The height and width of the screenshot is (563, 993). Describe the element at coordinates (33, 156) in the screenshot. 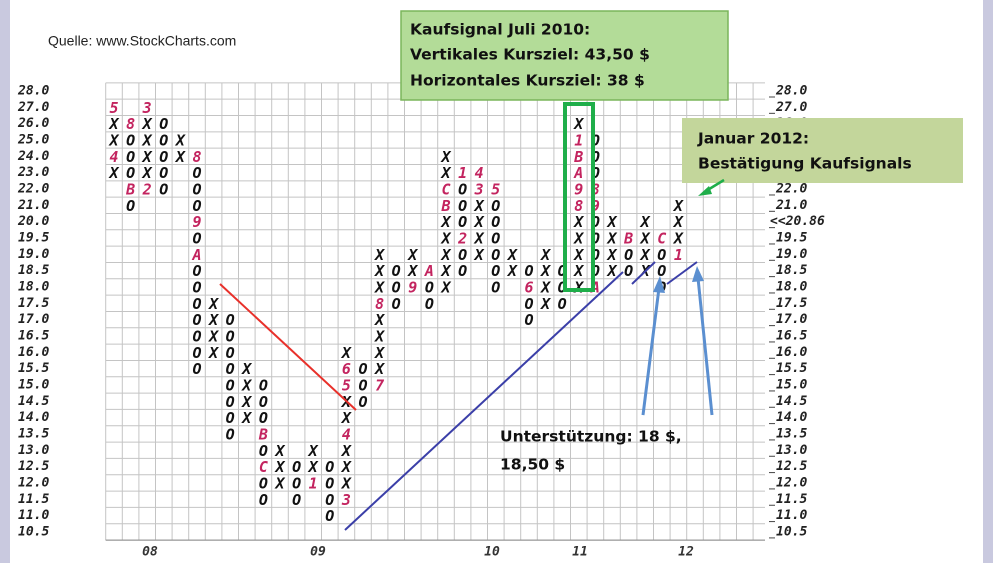

I see `y-tick-label: 24.0` at that location.